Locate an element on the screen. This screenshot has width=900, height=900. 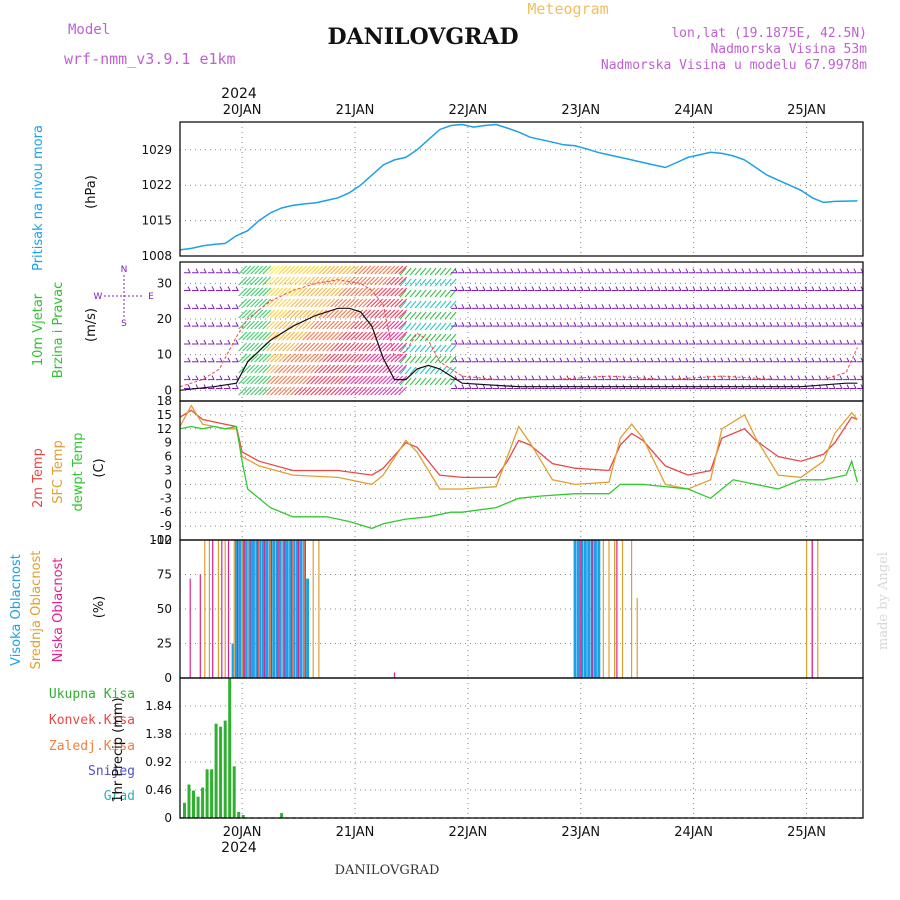
year-top: 2024 is located at coordinates (239, 94).